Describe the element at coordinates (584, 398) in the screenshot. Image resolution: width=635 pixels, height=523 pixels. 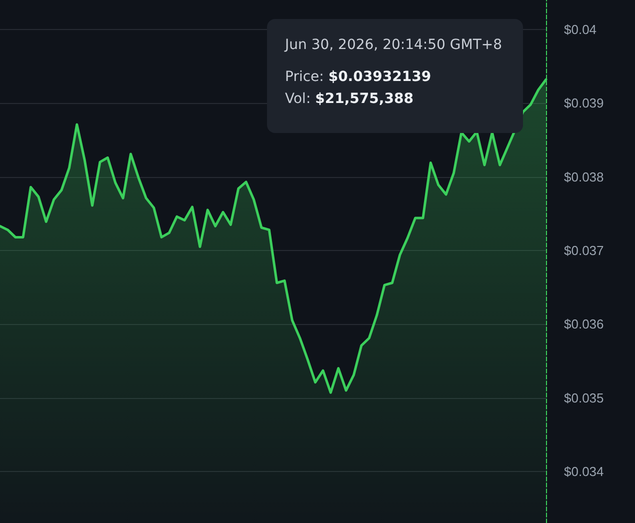
I see `y-tick-label: $0.035` at that location.